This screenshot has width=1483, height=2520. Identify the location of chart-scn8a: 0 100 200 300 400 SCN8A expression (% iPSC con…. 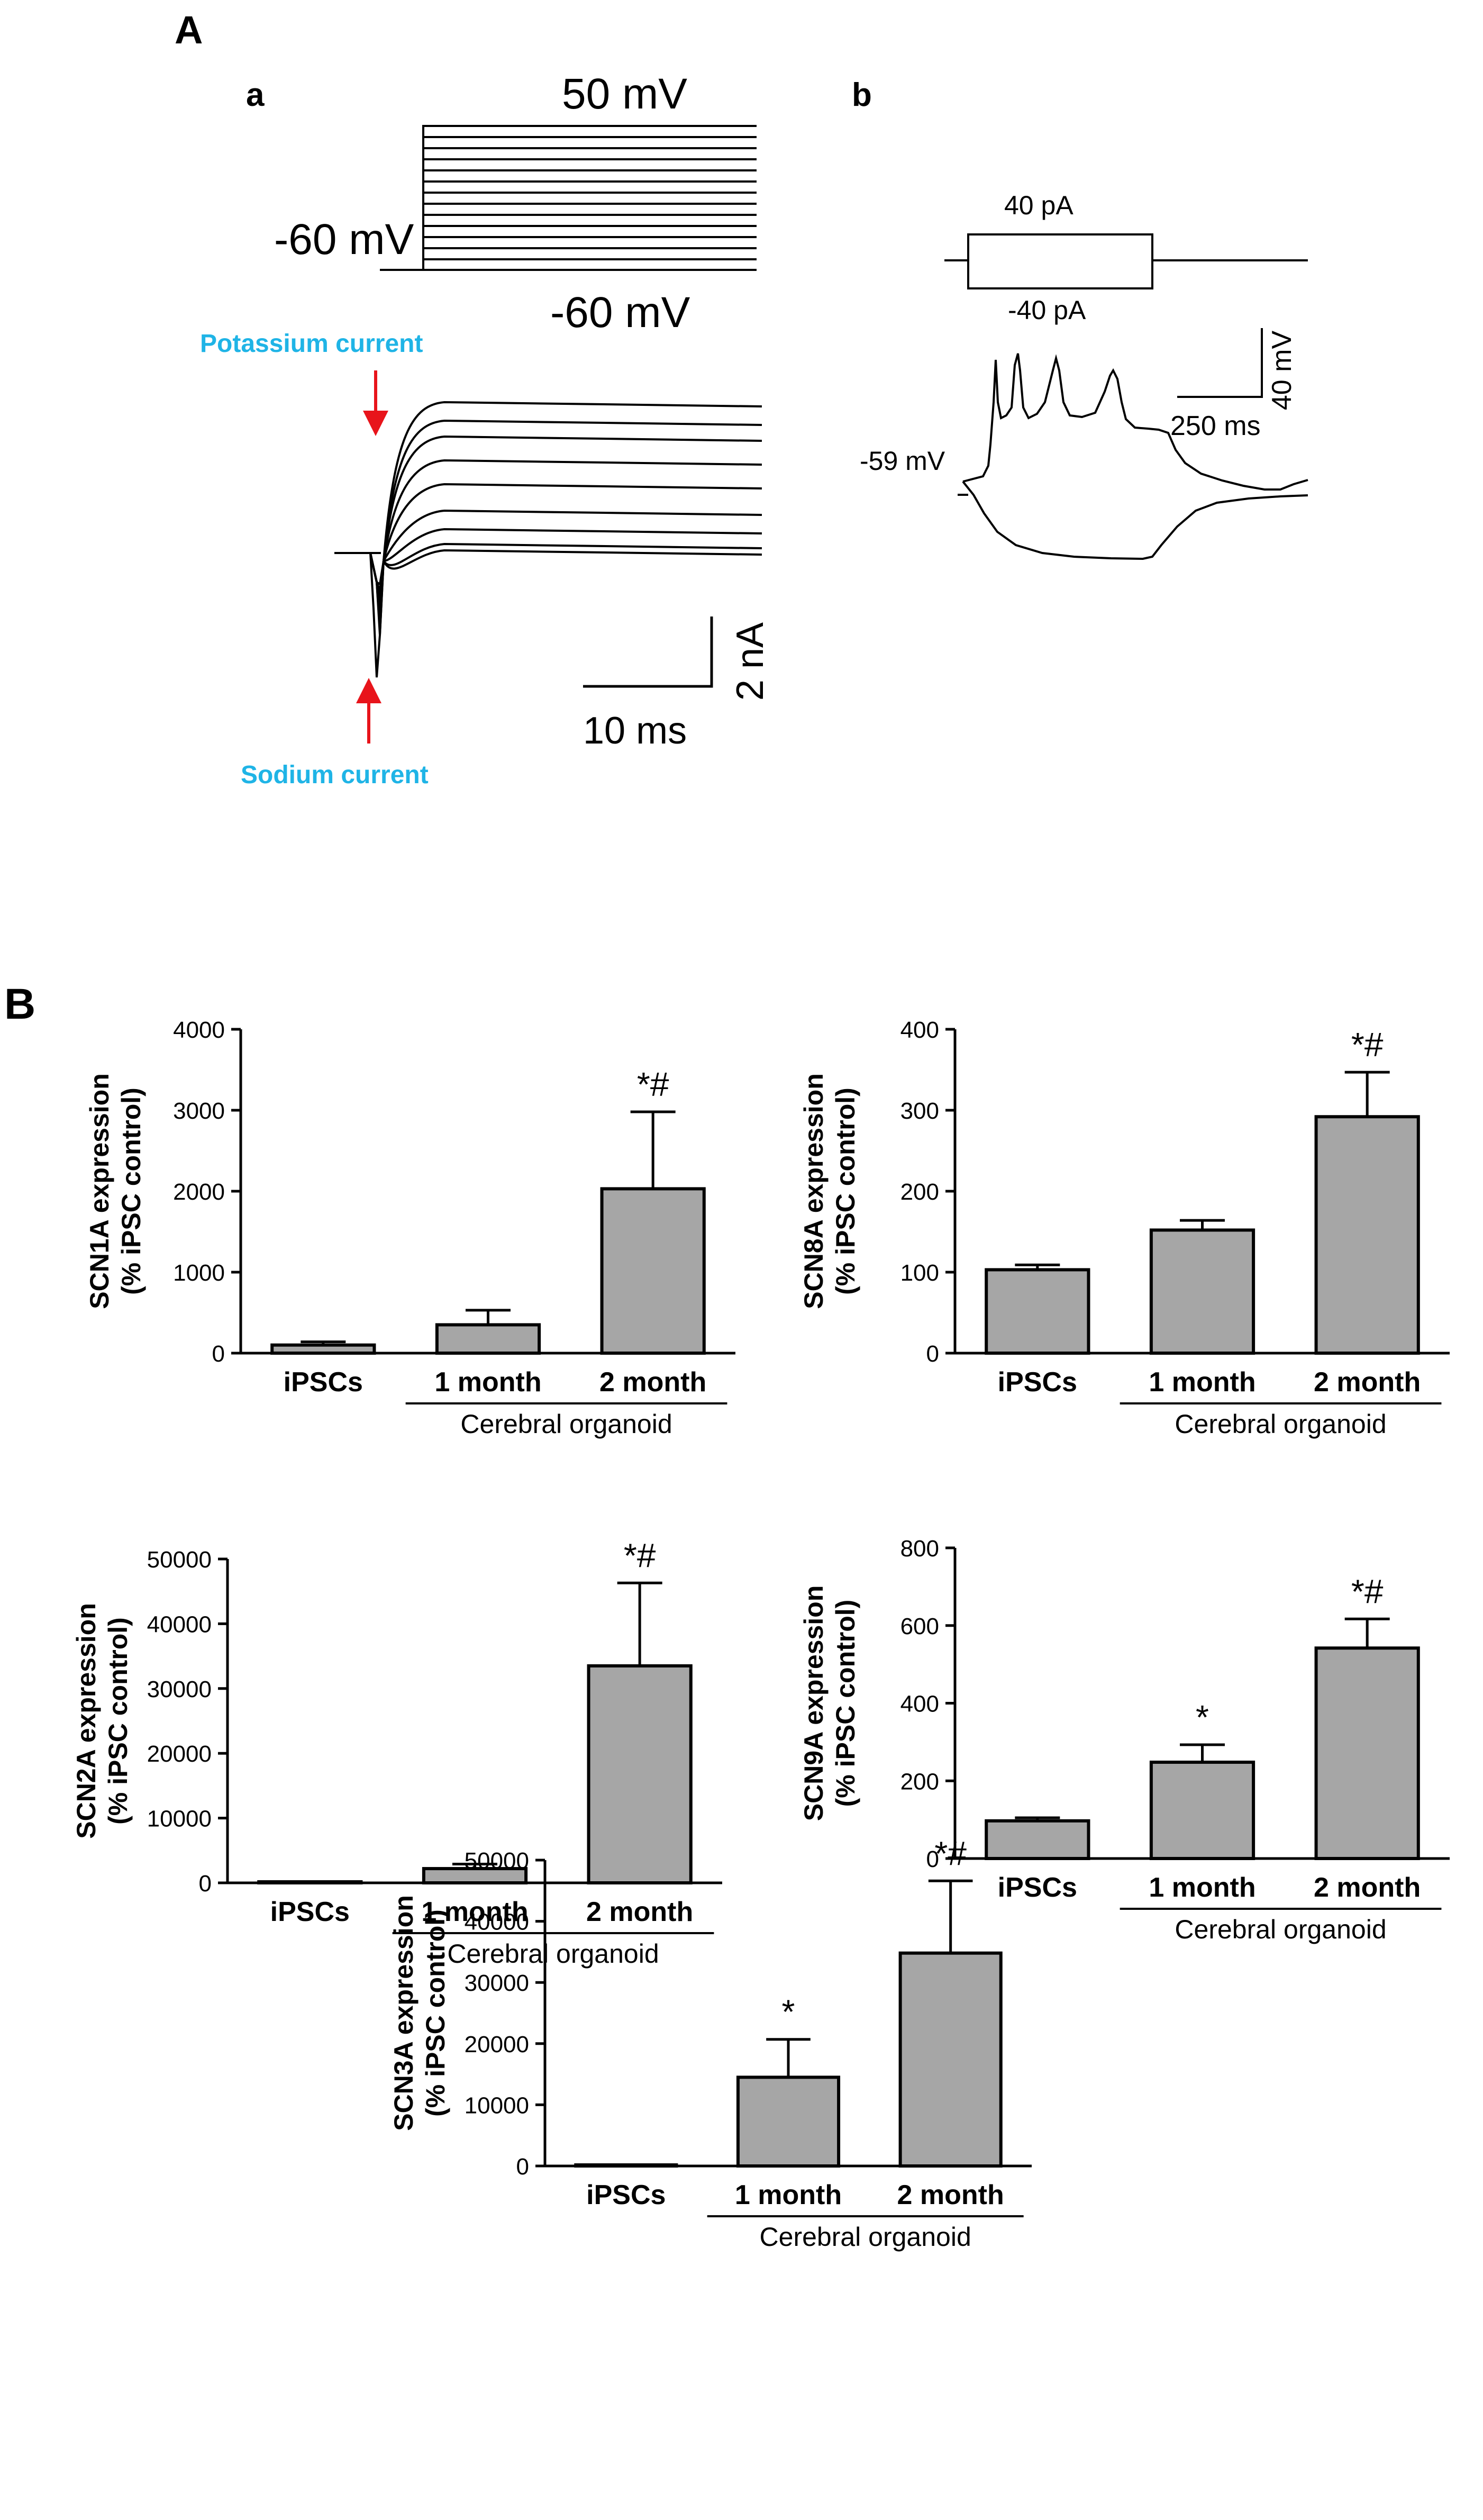
(1124, 1228).